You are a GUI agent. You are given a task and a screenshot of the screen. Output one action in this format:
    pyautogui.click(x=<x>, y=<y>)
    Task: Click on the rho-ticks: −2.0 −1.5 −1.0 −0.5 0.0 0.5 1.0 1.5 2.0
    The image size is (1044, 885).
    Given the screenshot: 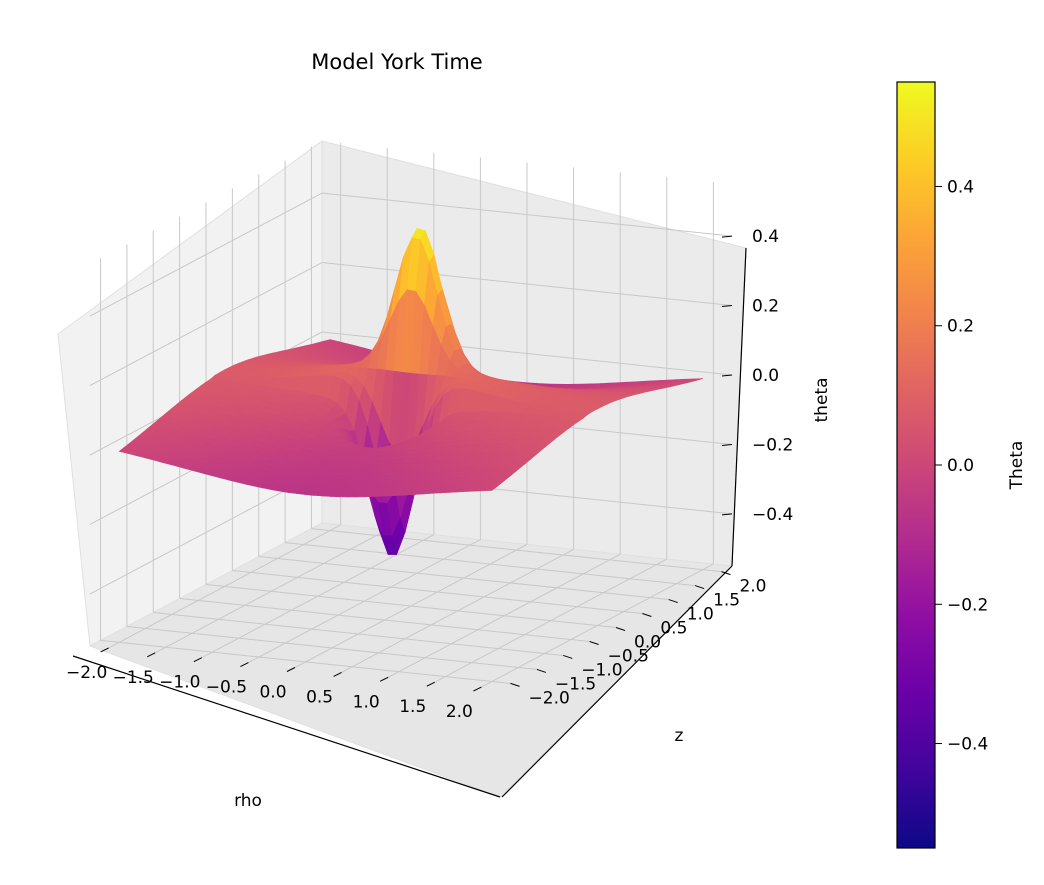 What is the action you would take?
    pyautogui.click(x=274, y=684)
    